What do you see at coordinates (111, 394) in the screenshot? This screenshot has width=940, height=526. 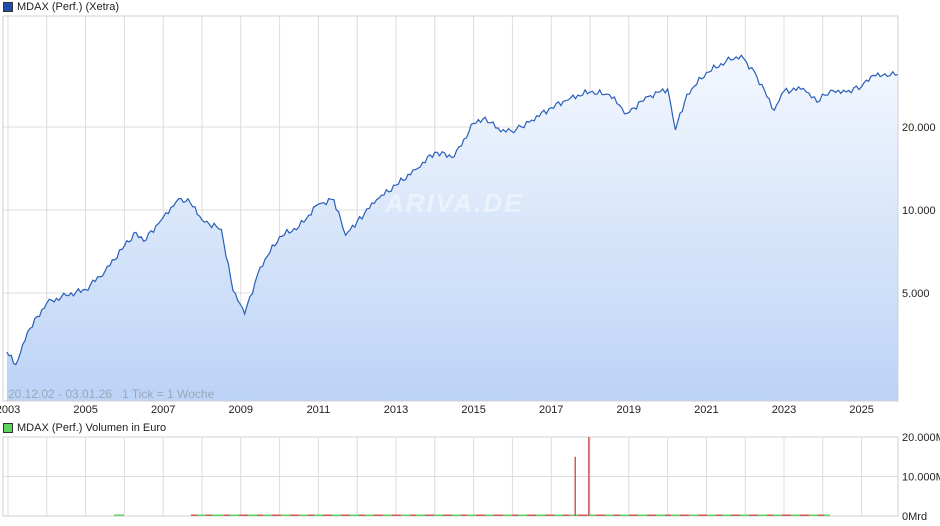 I see `date-range-label: 20.12.02 - 03.01.26 1 Tick = 1 Woche` at bounding box center [111, 394].